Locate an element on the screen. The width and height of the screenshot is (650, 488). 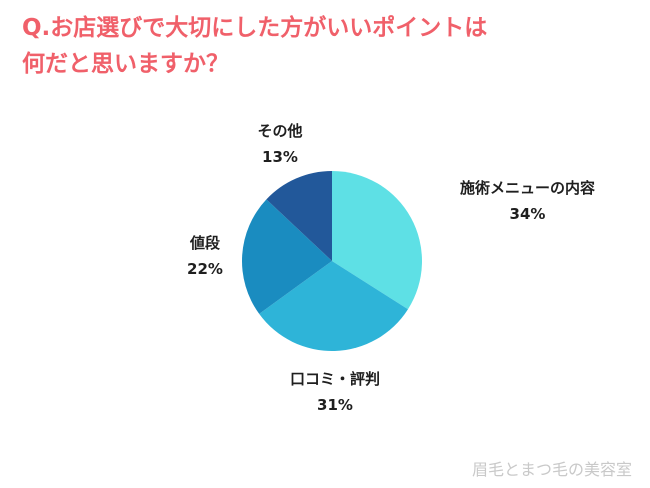
title-line-1: Q.お店選びで大切にした方がいいポイントは is located at coordinates (255, 28).